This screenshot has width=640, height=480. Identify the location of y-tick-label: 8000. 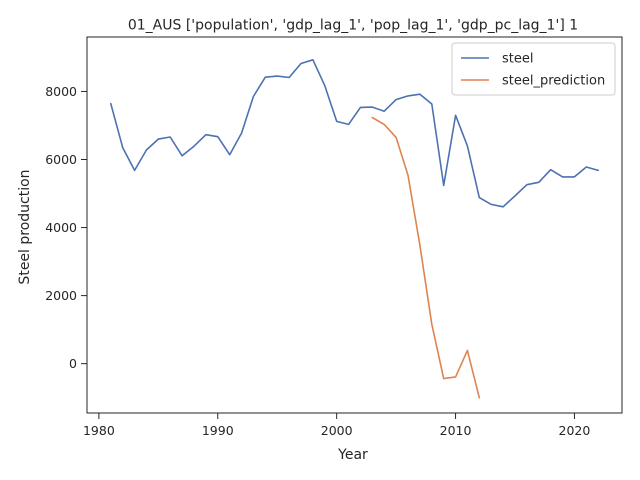
(61, 91).